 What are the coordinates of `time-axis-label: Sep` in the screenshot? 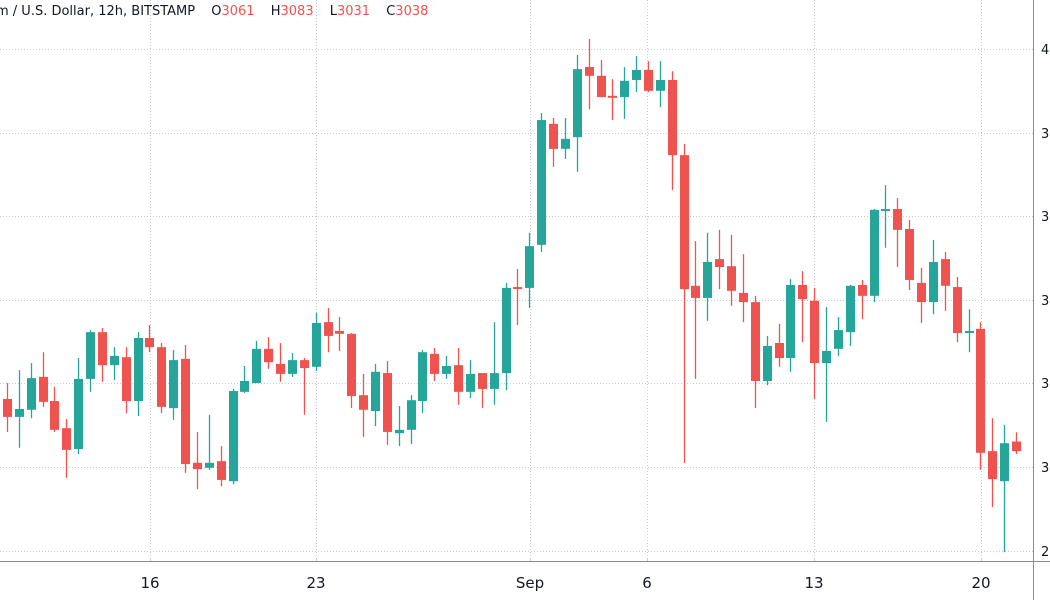 It's located at (530, 583).